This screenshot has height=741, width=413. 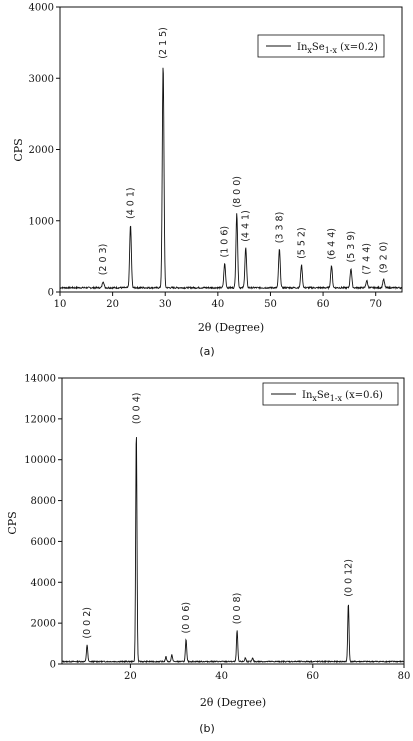 What do you see at coordinates (270, 304) in the screenshot?
I see `x-tick-label: 50` at bounding box center [270, 304].